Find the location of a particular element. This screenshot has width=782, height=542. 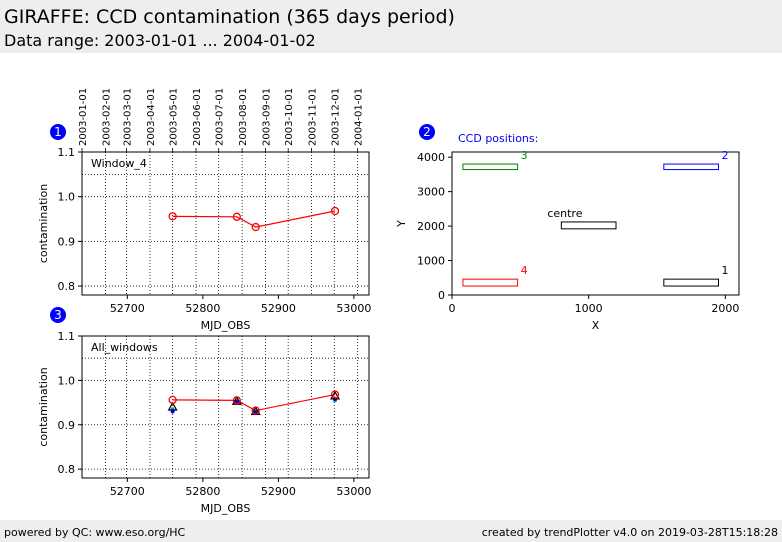

top-axis-date-label: 2003-04-01 is located at coordinates (151, 117).